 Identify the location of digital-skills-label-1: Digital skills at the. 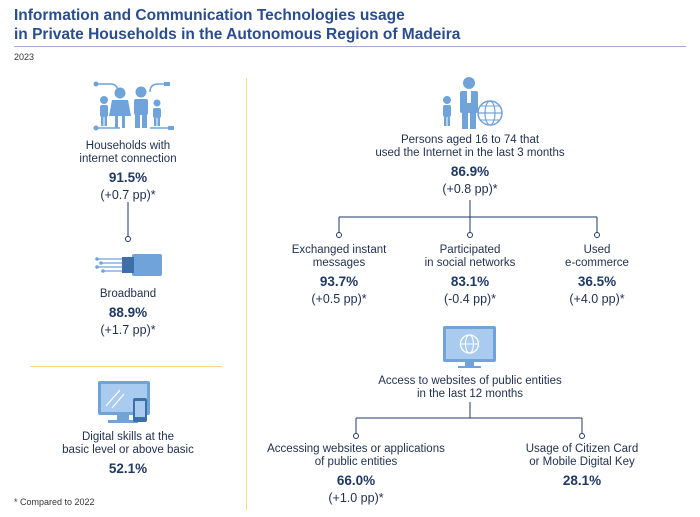
(128, 437).